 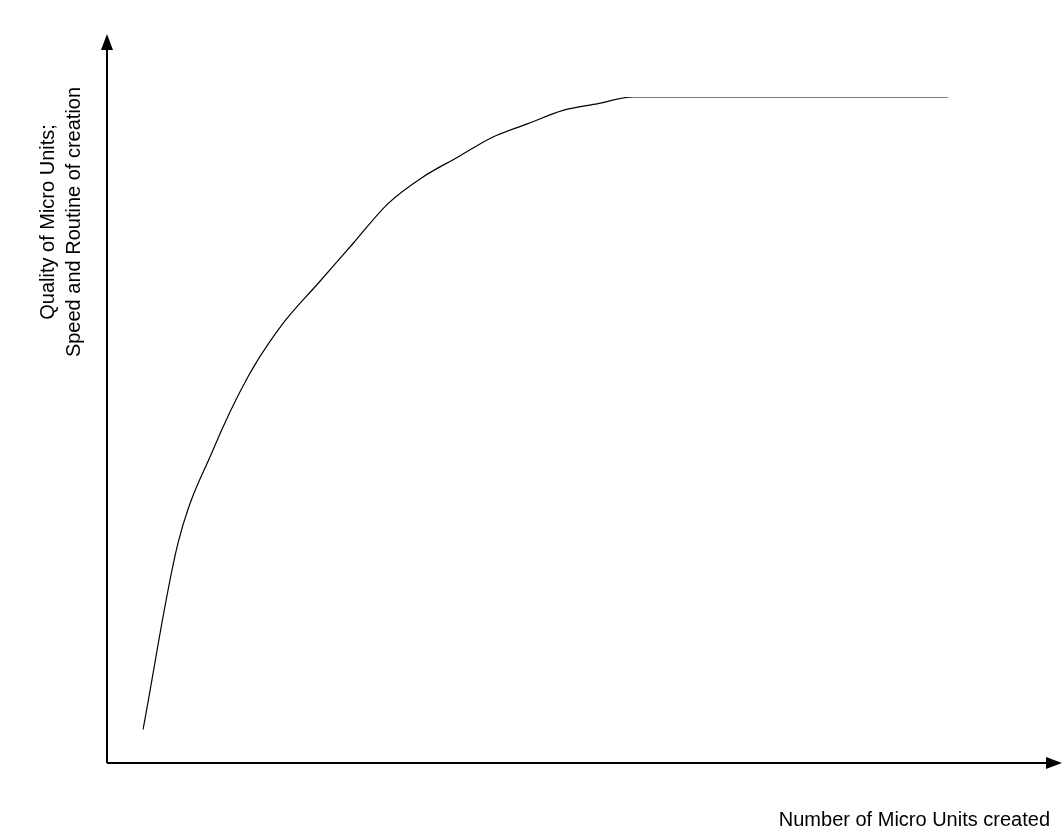 I want to click on y-axis-title: Quality of Micro Units; Speed and Routine of creation, so click(x=59, y=222).